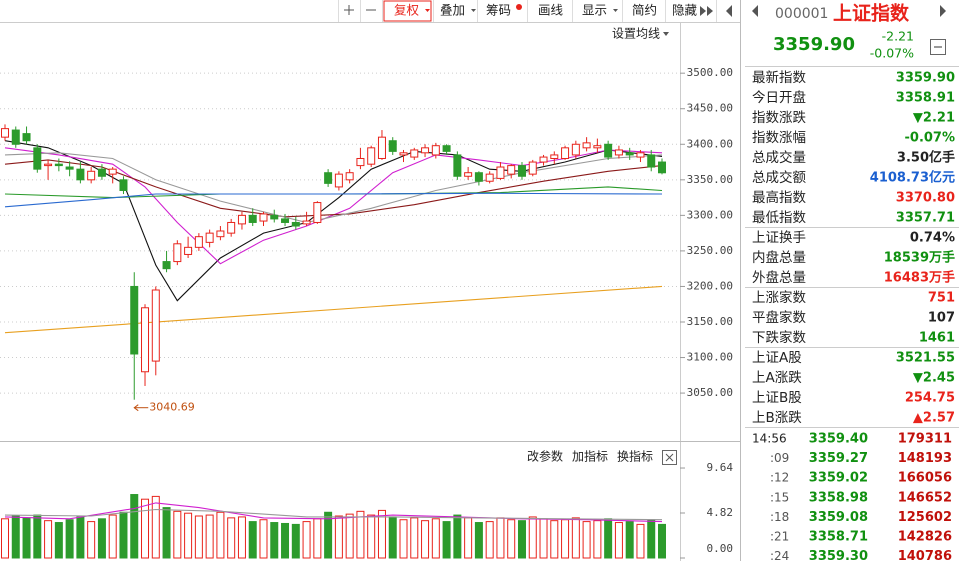 This screenshot has width=959, height=565. What do you see at coordinates (930, 138) in the screenshot?
I see `row-value: -0.07%` at bounding box center [930, 138].